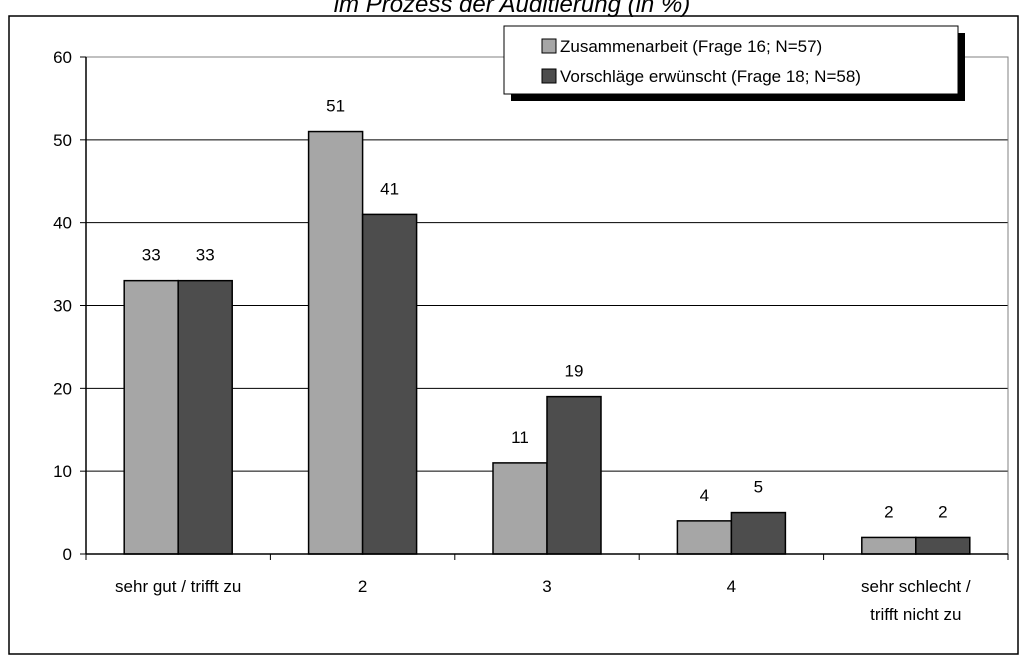  I want to click on y-tick-label: 40, so click(62, 223).